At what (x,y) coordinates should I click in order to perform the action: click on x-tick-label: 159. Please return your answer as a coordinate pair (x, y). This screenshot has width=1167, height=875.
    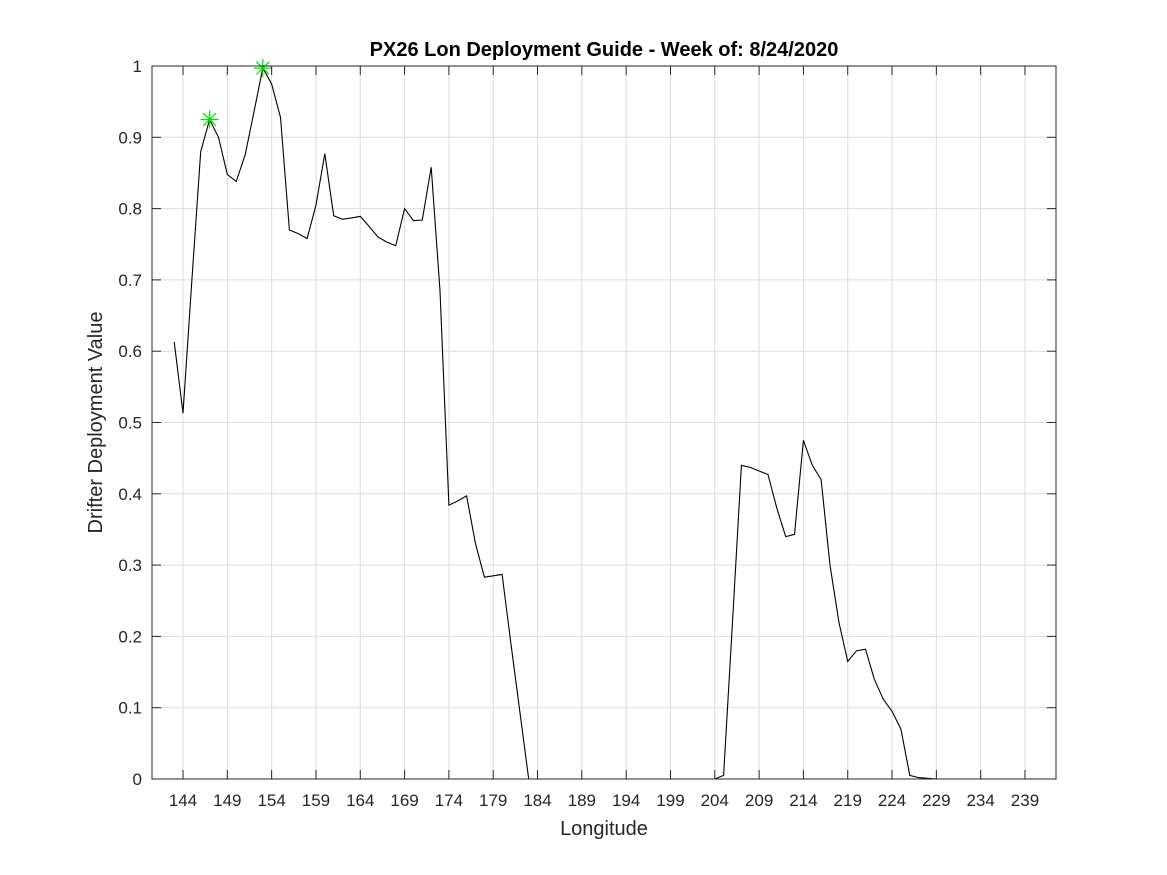
    Looking at the image, I should click on (316, 800).